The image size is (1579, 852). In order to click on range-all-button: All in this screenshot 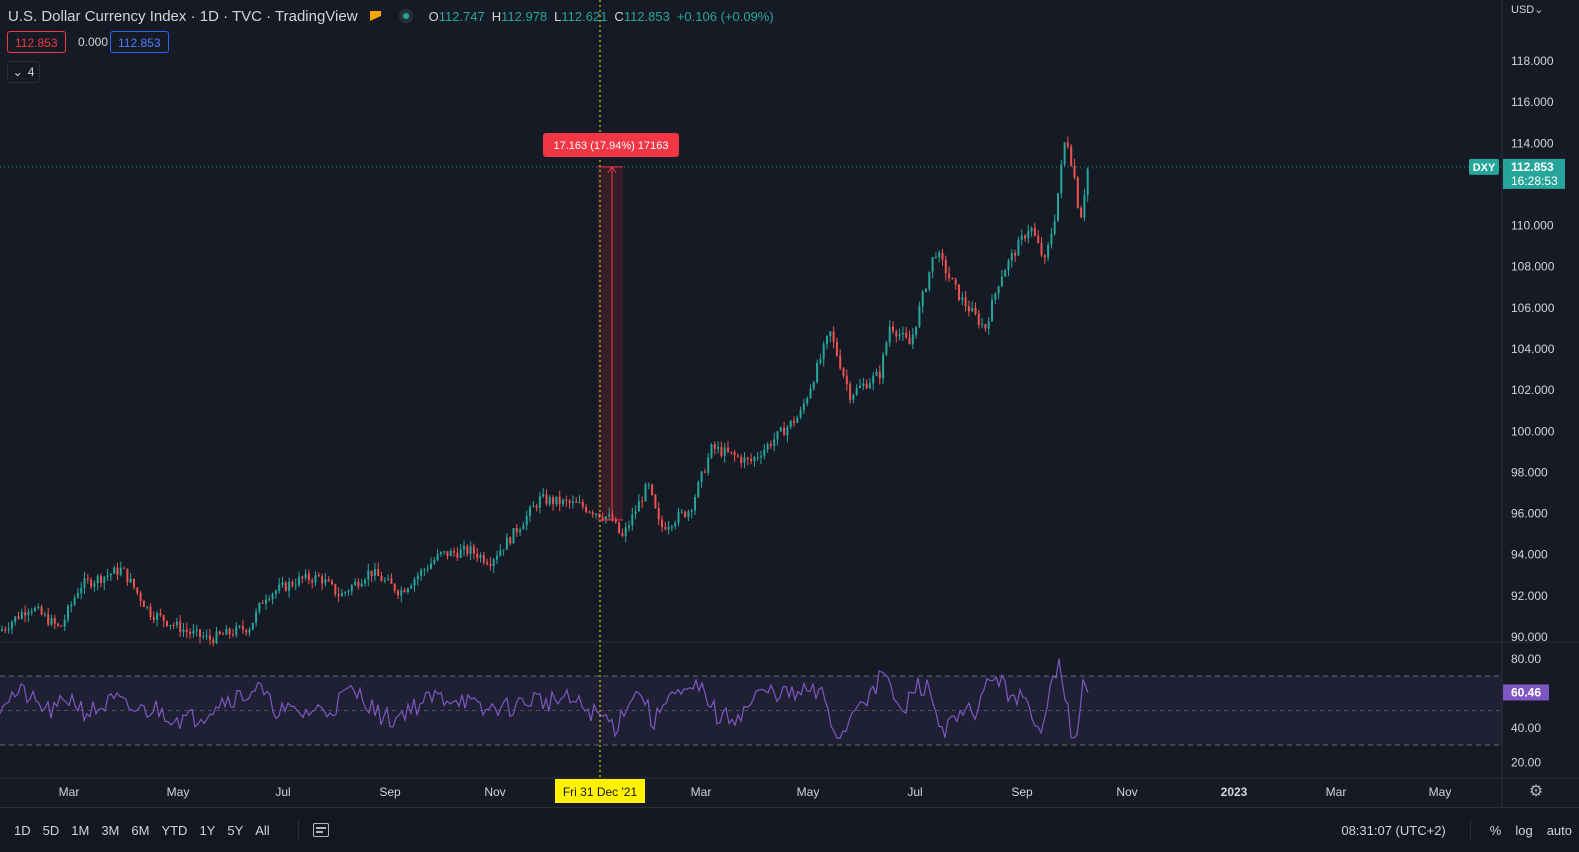, I will do `click(262, 830)`.